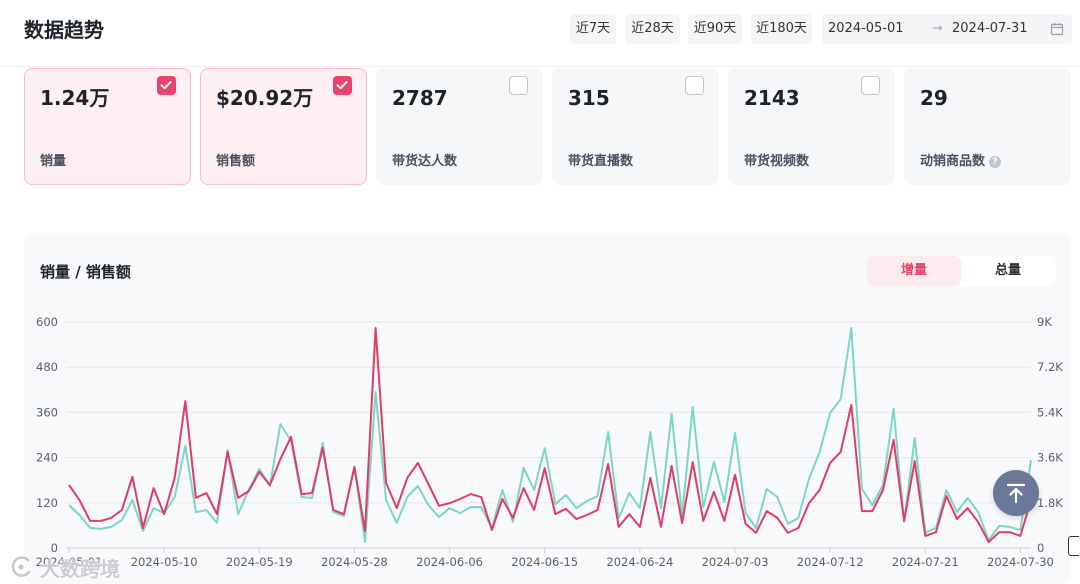  I want to click on date-range-picker: 2024-05-01 → 2024-07-31, so click(947, 29).